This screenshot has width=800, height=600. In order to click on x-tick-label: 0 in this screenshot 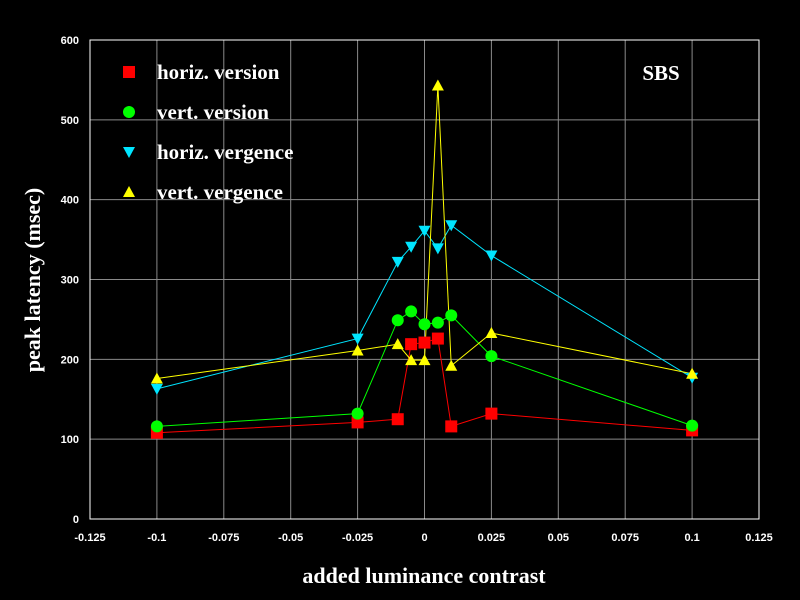, I will do `click(424, 538)`.